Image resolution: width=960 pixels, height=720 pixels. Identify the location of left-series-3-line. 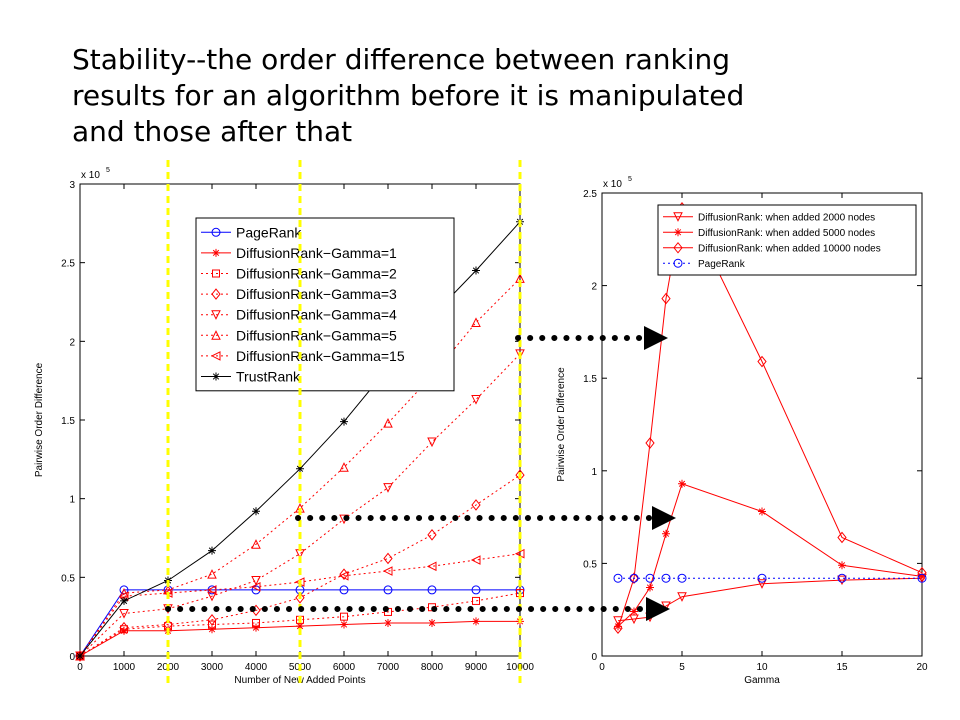
(300, 624).